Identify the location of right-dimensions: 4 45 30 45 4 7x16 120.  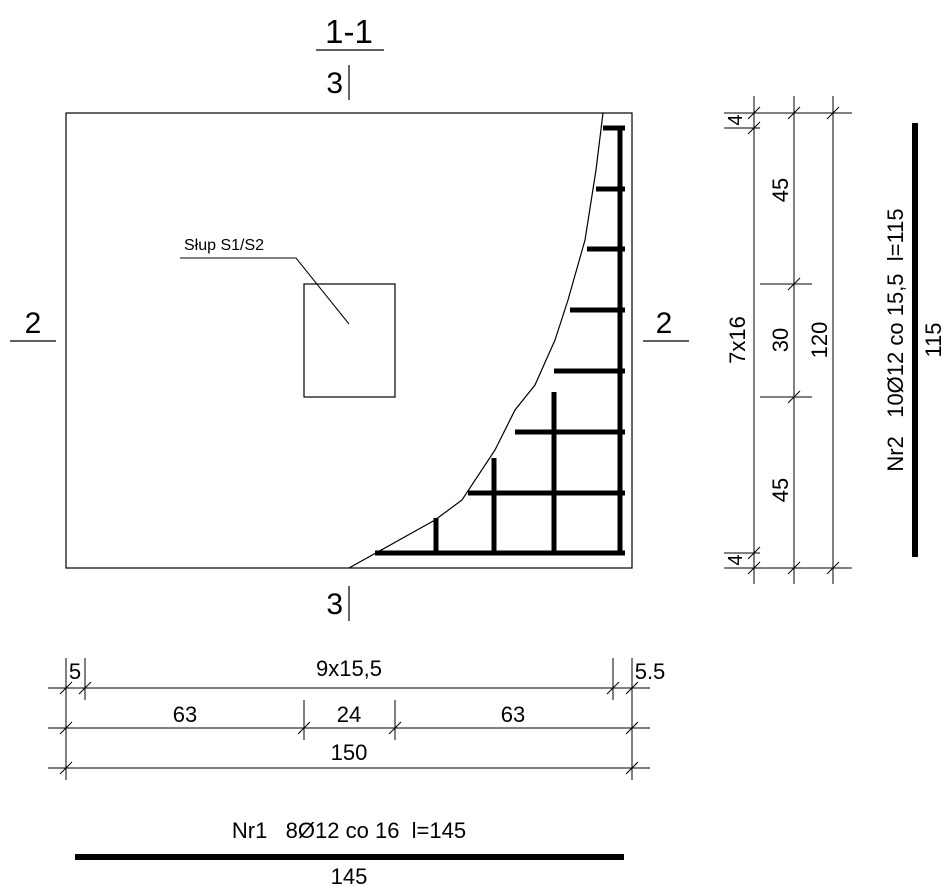
(788, 340).